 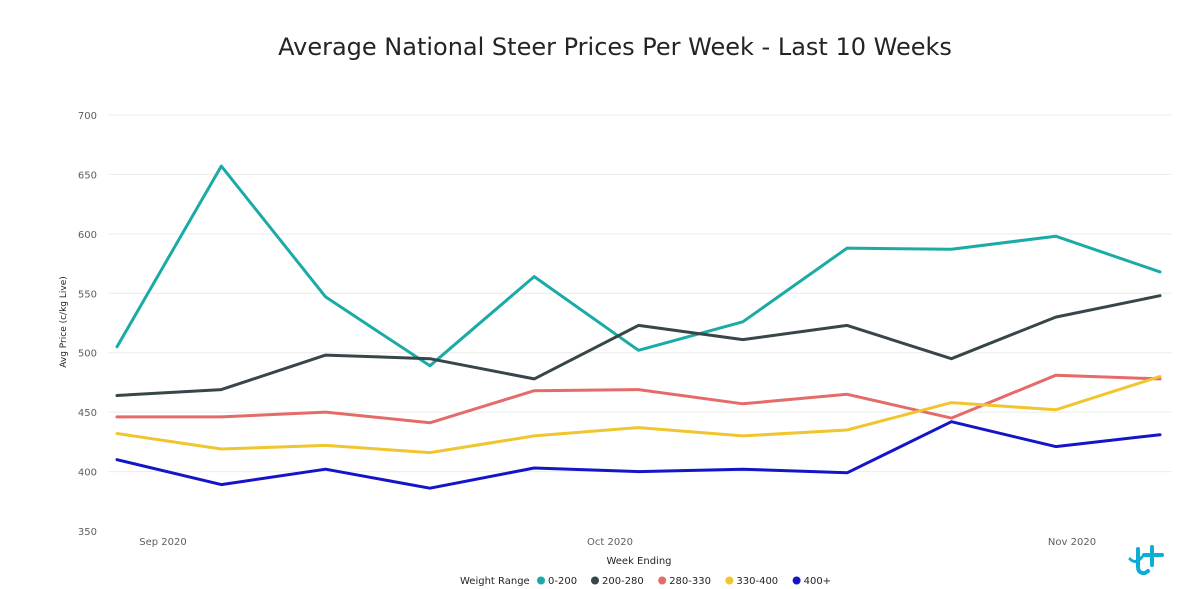 I want to click on x-tick-label: Oct 2020, so click(x=610, y=542).